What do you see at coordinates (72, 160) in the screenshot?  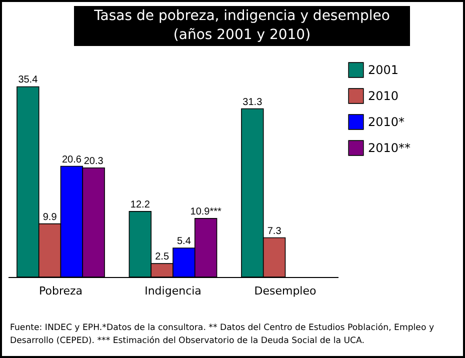 I see `data-label: 20.6` at bounding box center [72, 160].